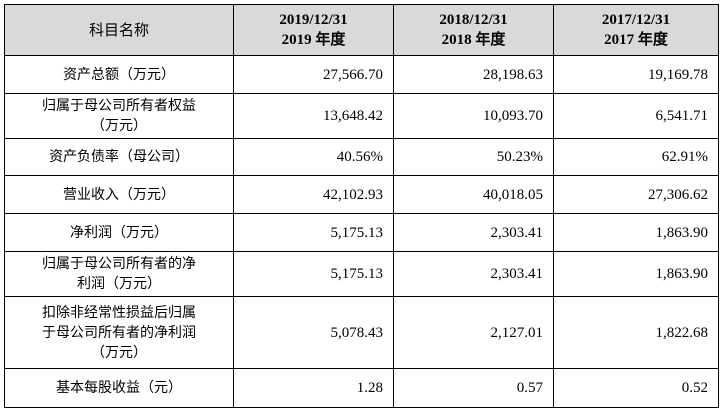  I want to click on cell-text: 2019 年度, so click(313, 40).